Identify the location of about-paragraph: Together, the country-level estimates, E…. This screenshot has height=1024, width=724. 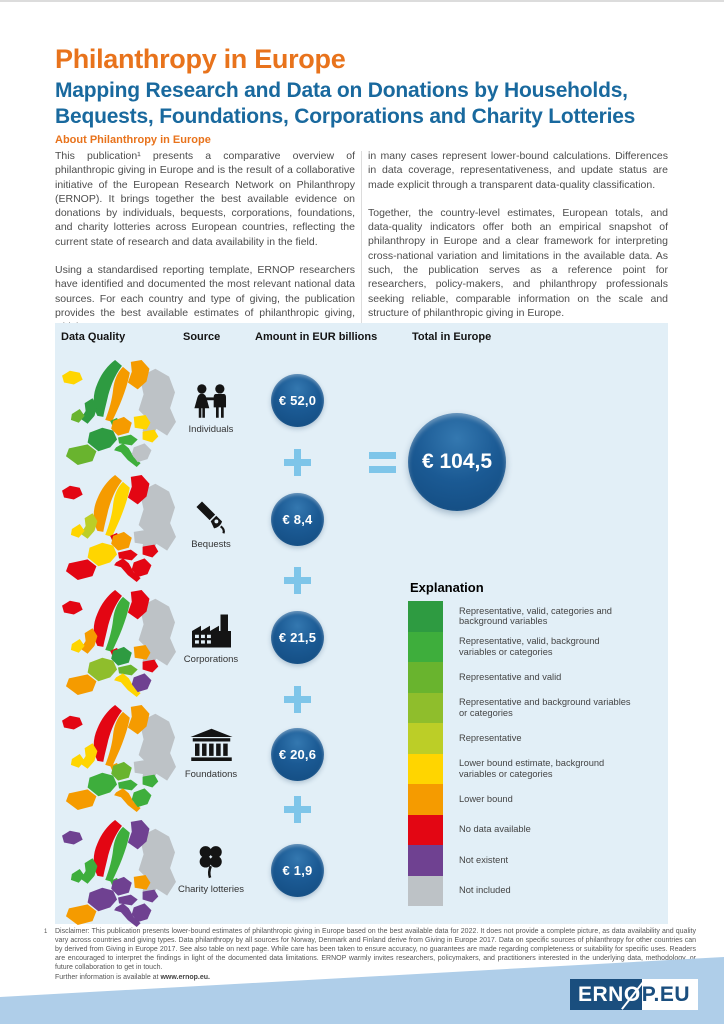
(518, 262).